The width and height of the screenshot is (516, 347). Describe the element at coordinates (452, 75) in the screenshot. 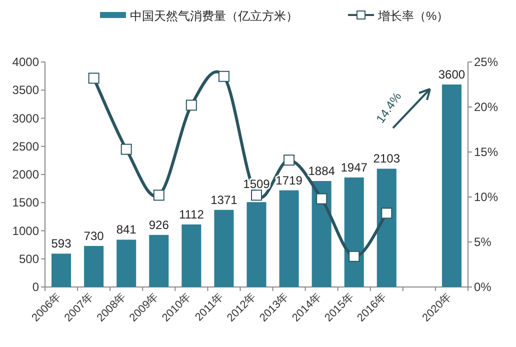

I see `data-label: 3600` at that location.